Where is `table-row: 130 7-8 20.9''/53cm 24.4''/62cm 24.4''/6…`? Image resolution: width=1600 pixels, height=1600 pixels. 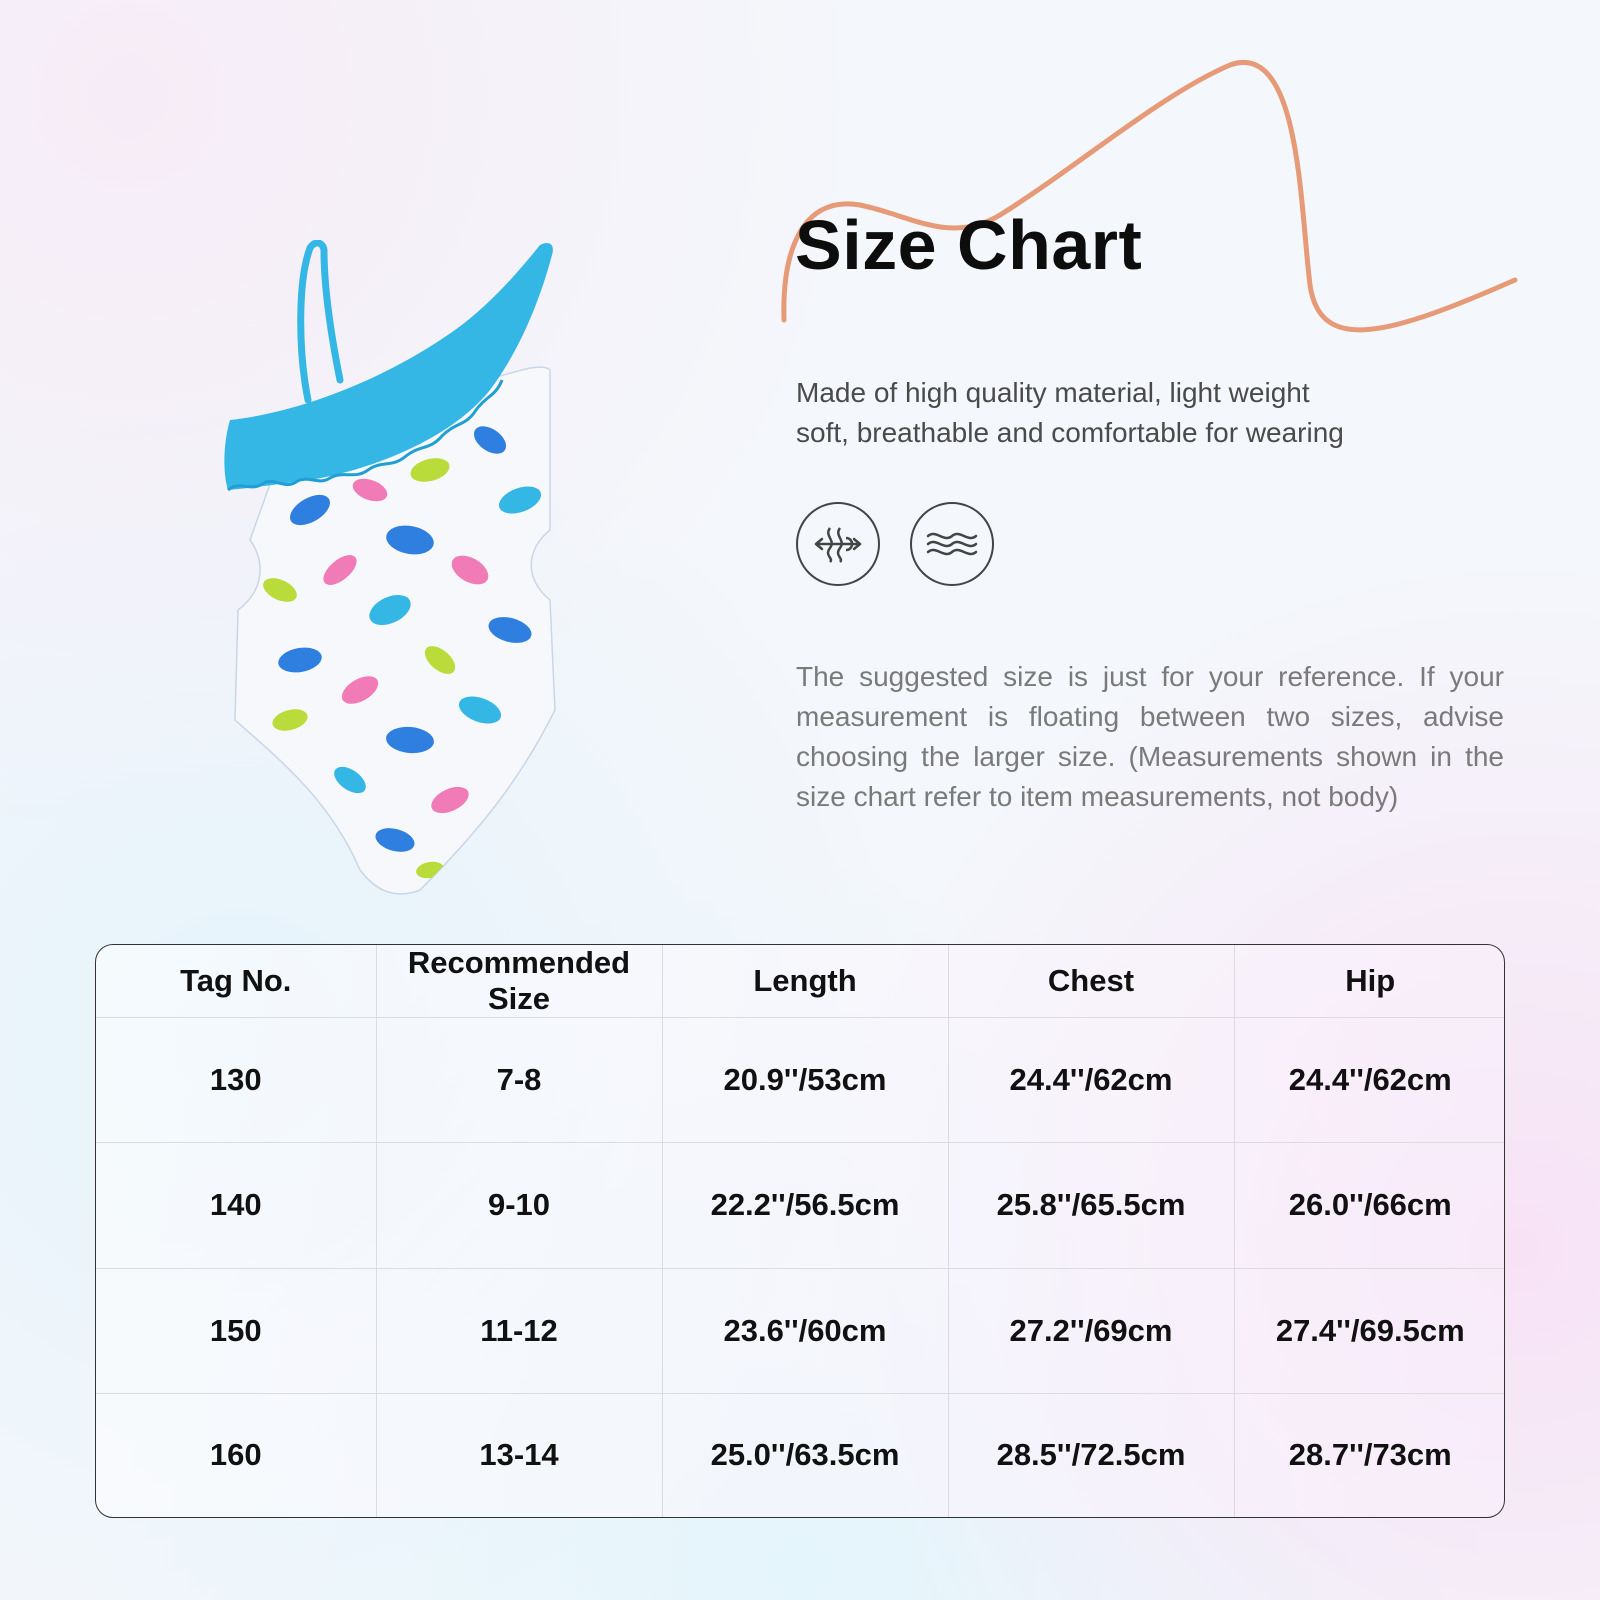 table-row: 130 7-8 20.9''/53cm 24.4''/62cm 24.4''/6… is located at coordinates (800, 1080).